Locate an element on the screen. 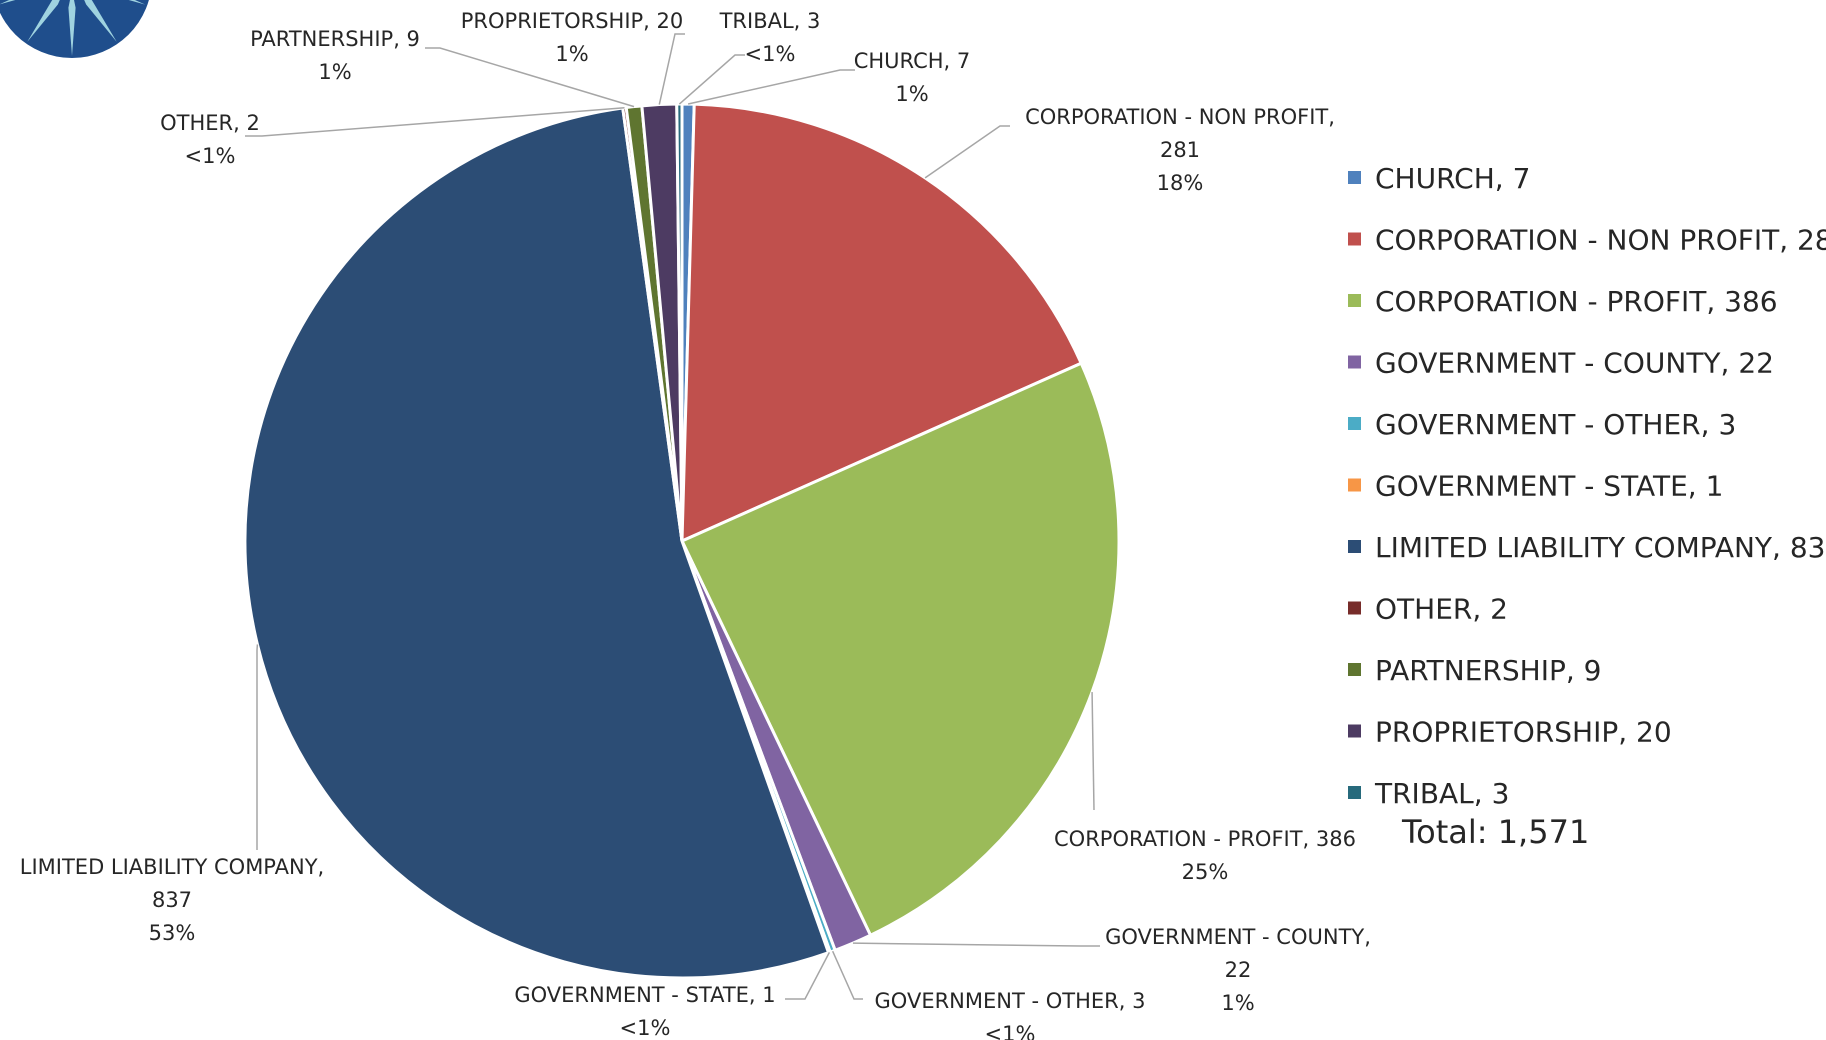  data-label-line: GOVERNMENT - STATE, 1 is located at coordinates (644, 995).